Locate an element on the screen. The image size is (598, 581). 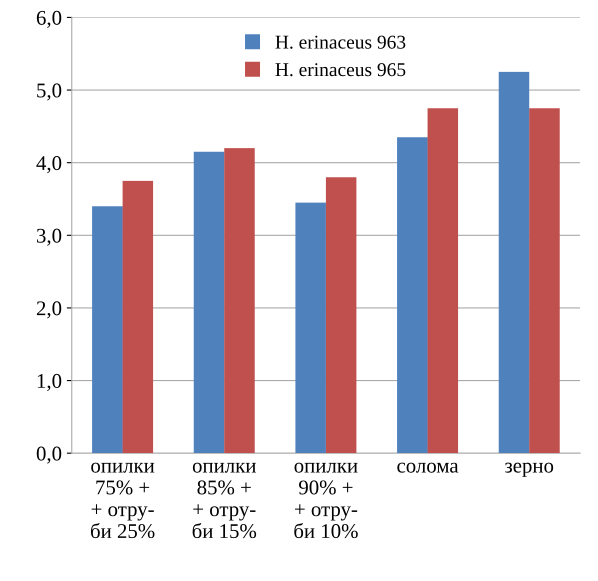
y-tick-label: 4,0 is located at coordinates (49, 165).